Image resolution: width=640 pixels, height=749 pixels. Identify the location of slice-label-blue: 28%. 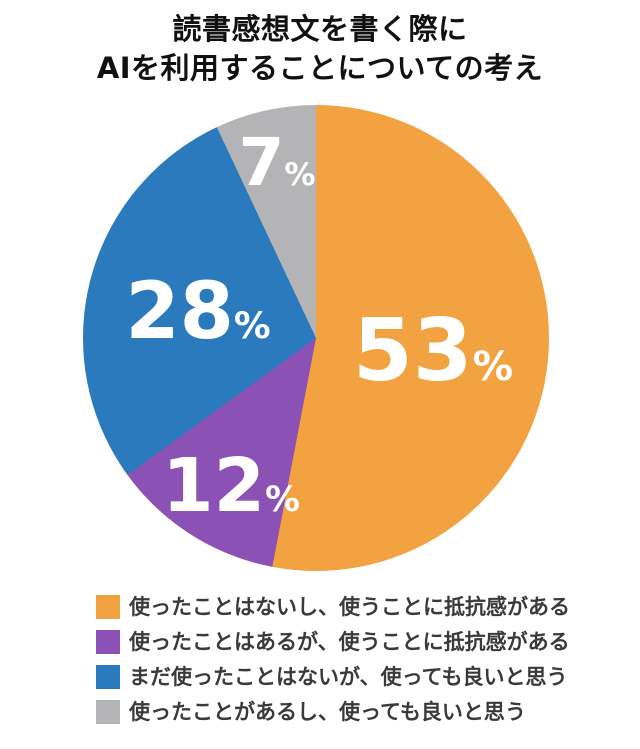
(197, 312).